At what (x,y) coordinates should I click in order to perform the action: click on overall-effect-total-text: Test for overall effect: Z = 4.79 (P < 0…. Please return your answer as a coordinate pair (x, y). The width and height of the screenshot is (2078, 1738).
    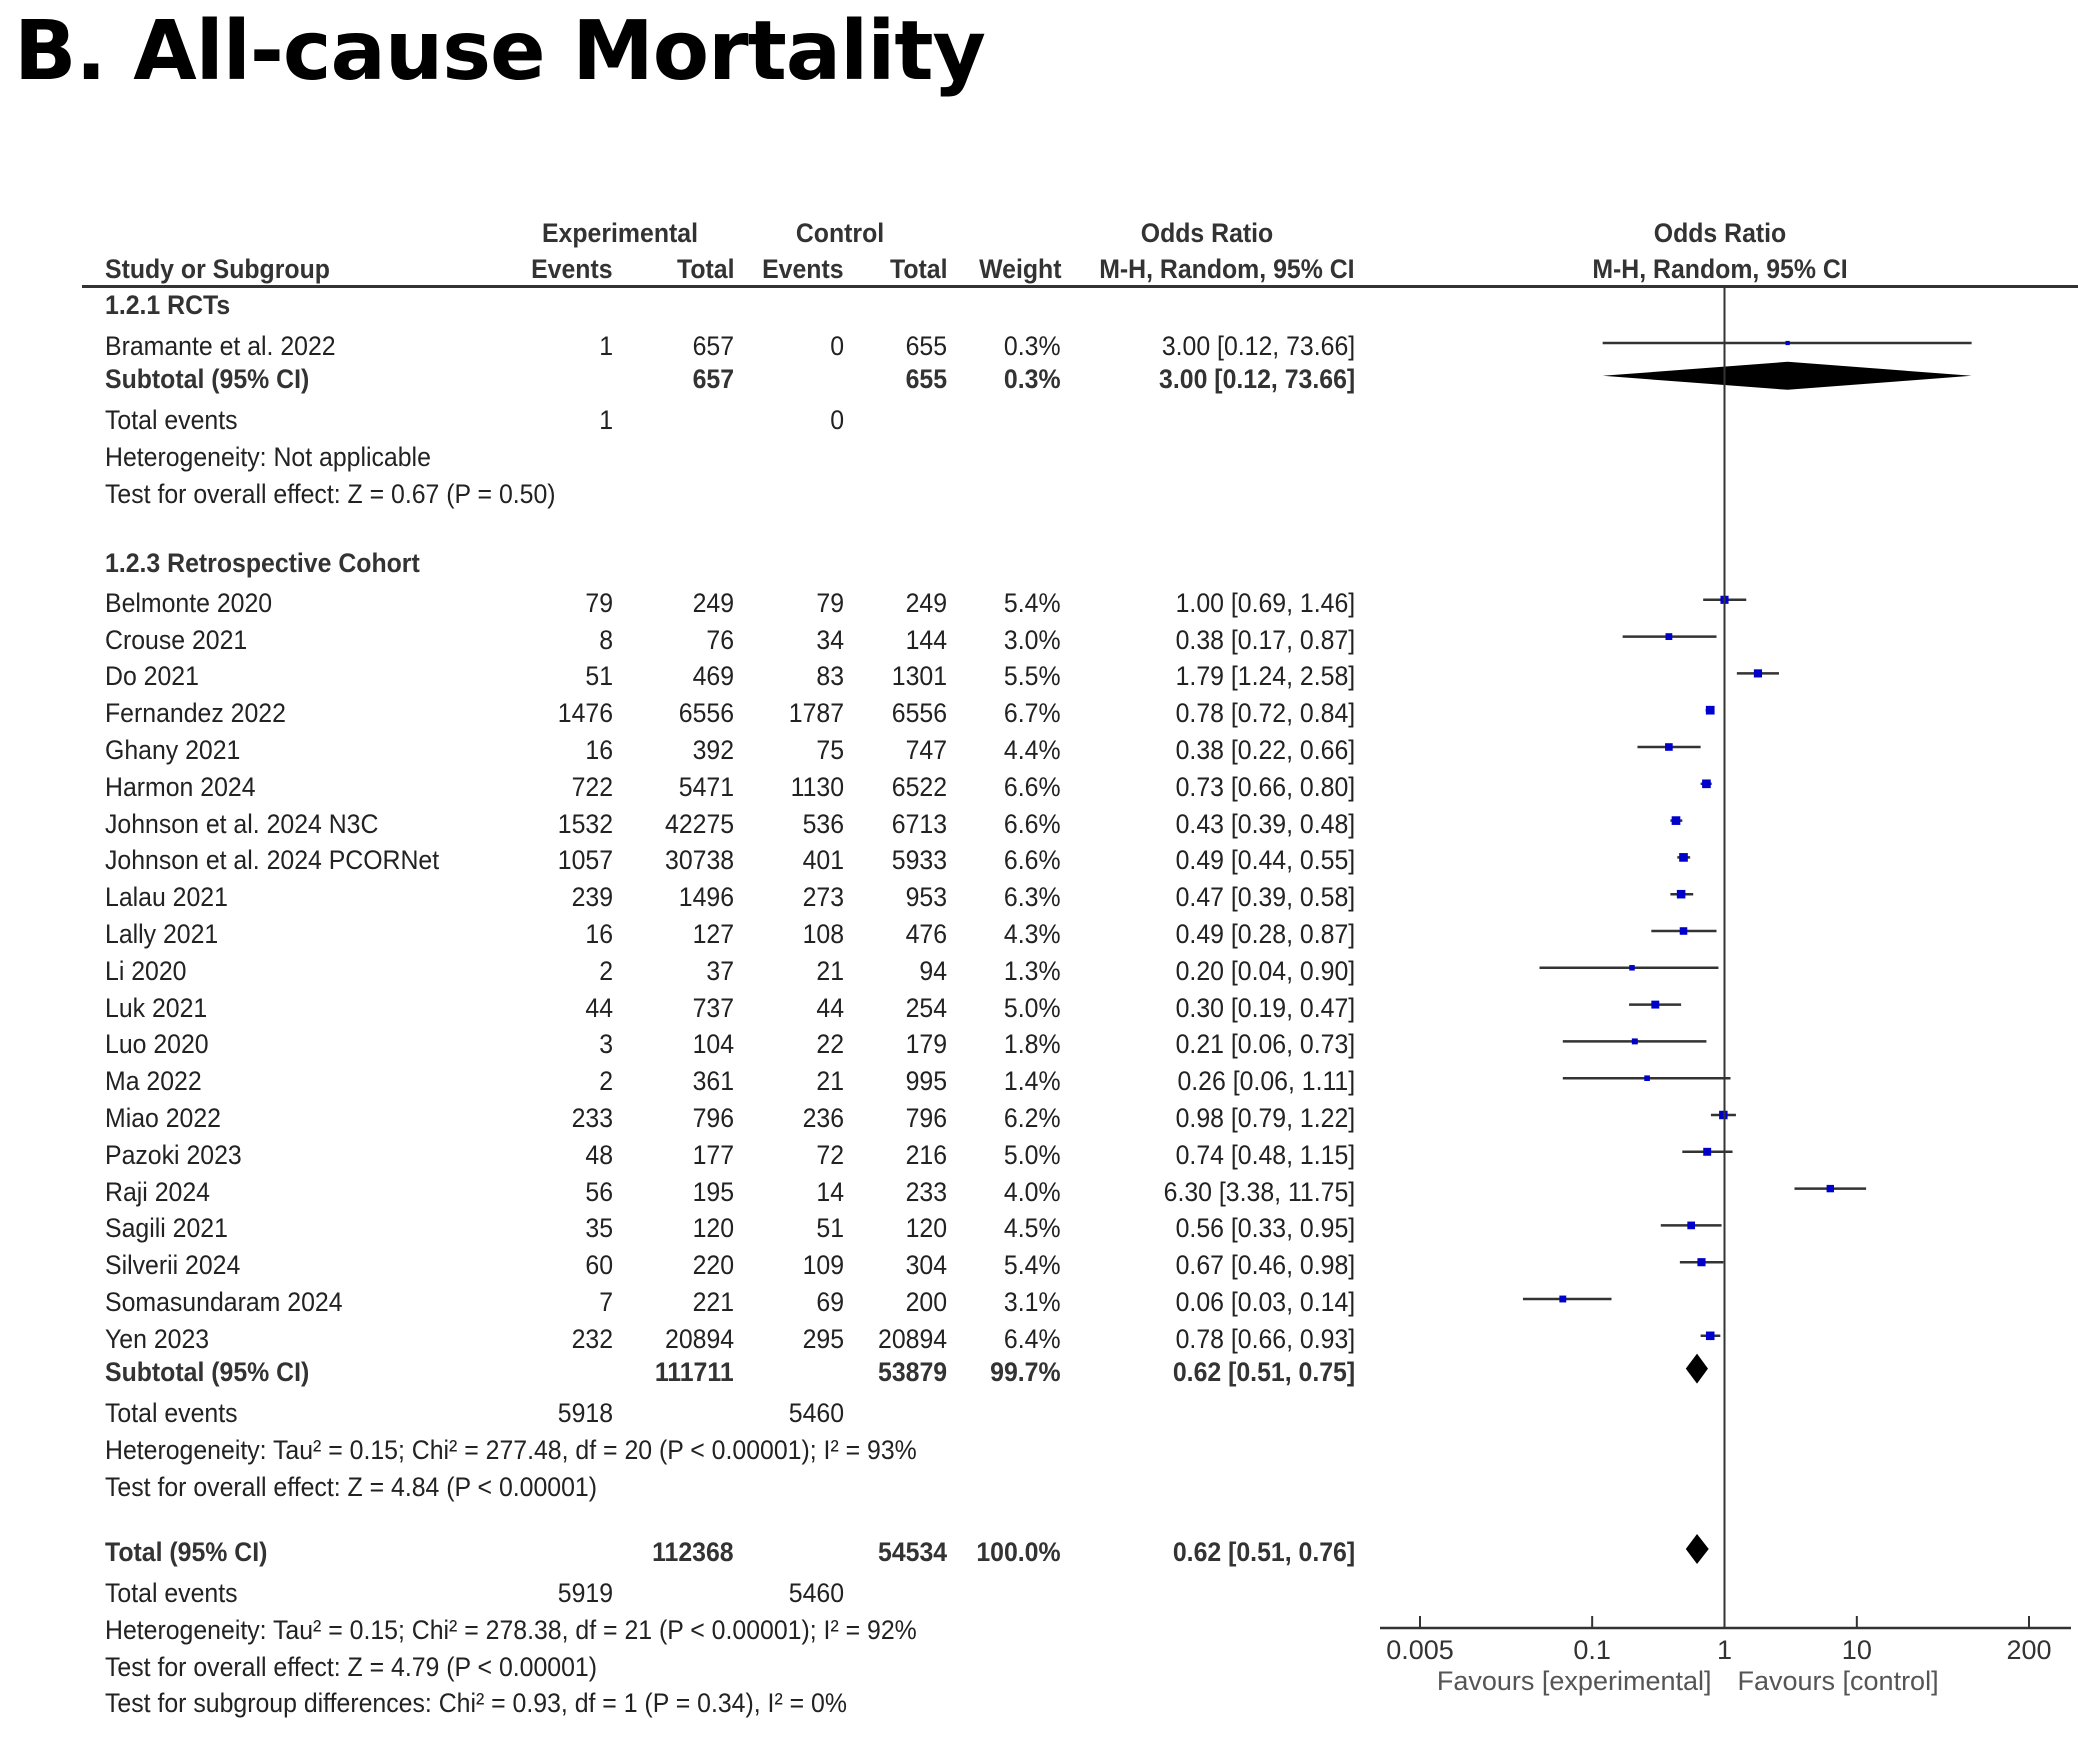
    Looking at the image, I should click on (351, 1667).